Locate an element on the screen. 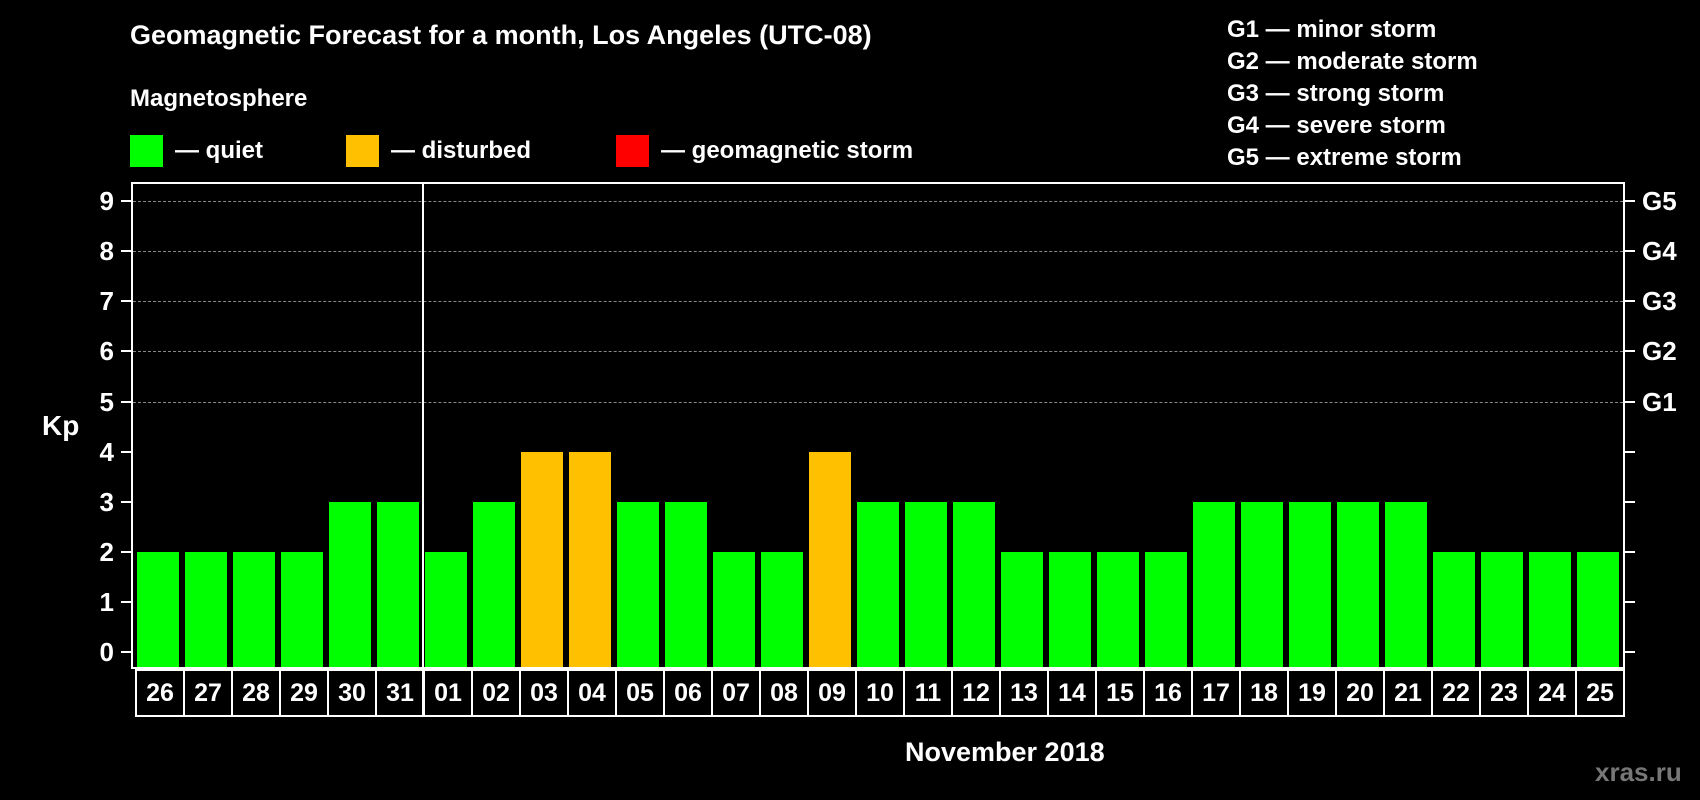  y-tick-label: 6 is located at coordinates (106, 351).